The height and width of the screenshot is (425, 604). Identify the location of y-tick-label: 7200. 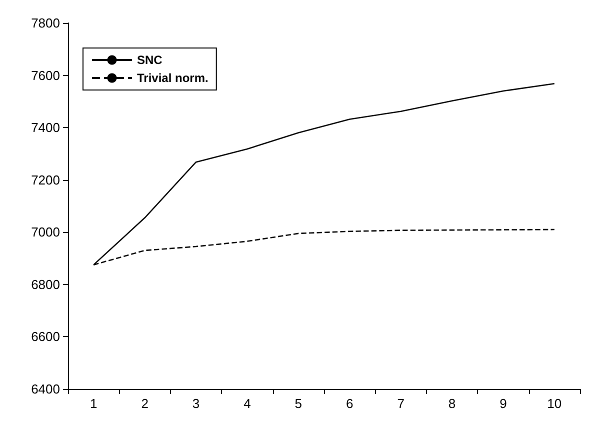
(45, 180).